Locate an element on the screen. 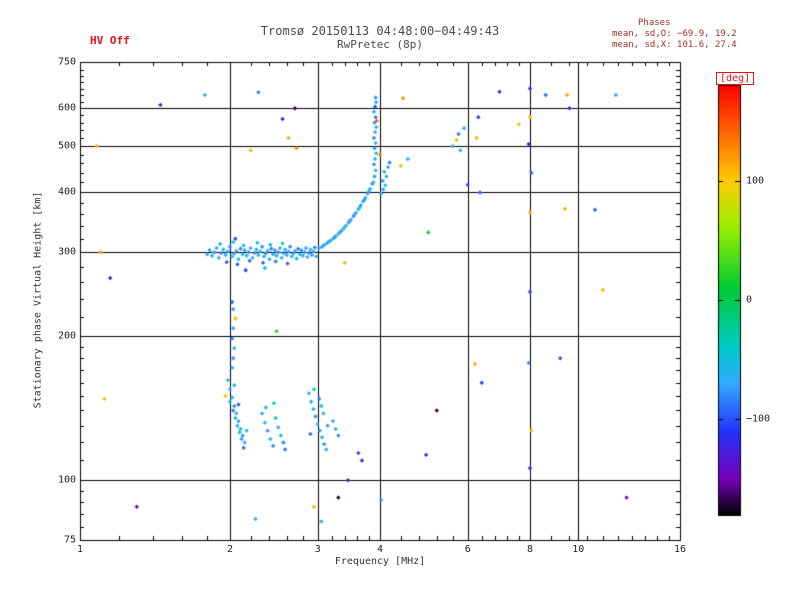  y-tick-label: 750 is located at coordinates (66, 62).